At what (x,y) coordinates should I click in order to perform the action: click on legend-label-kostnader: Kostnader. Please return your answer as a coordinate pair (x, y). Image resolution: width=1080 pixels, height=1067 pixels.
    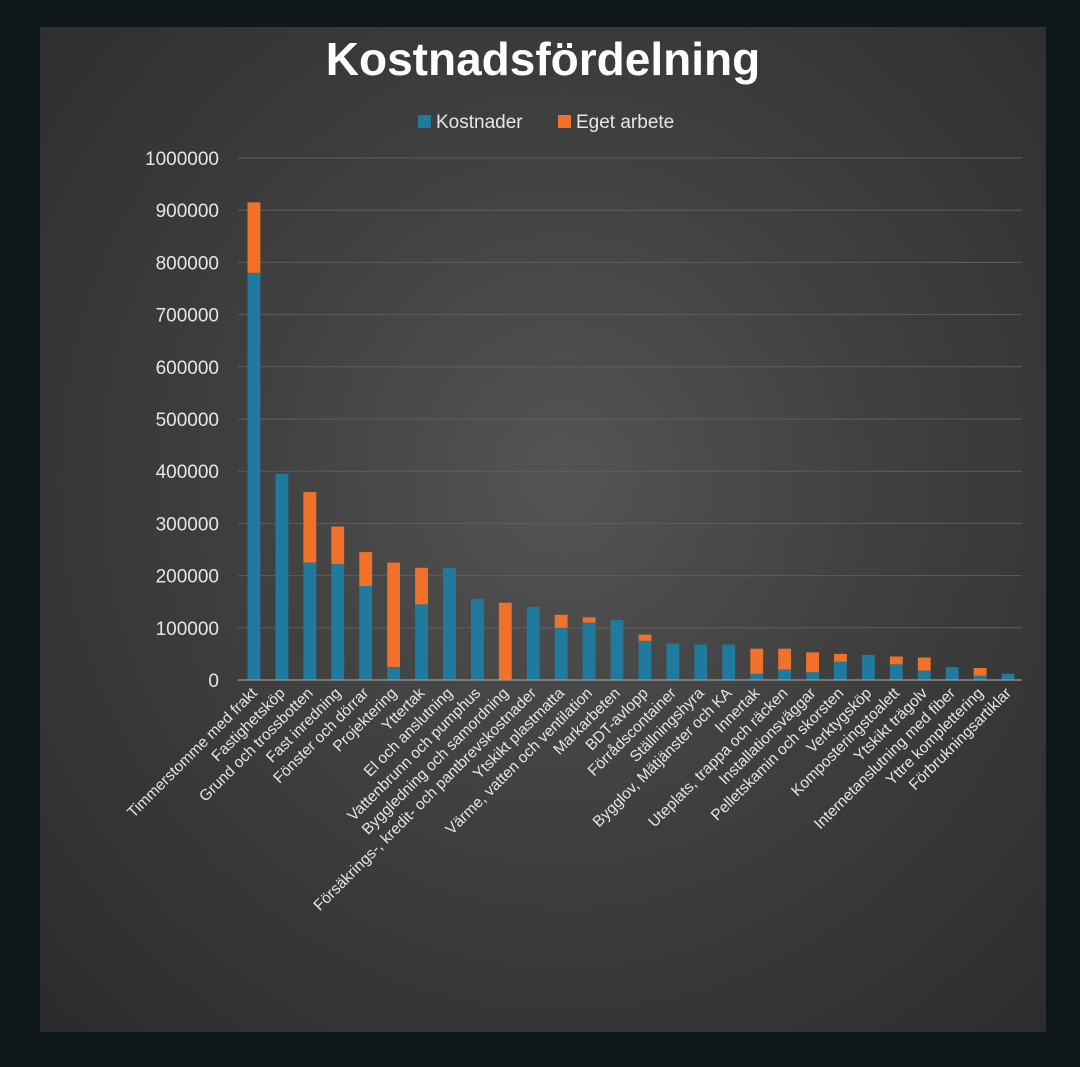
    Looking at the image, I should click on (479, 122).